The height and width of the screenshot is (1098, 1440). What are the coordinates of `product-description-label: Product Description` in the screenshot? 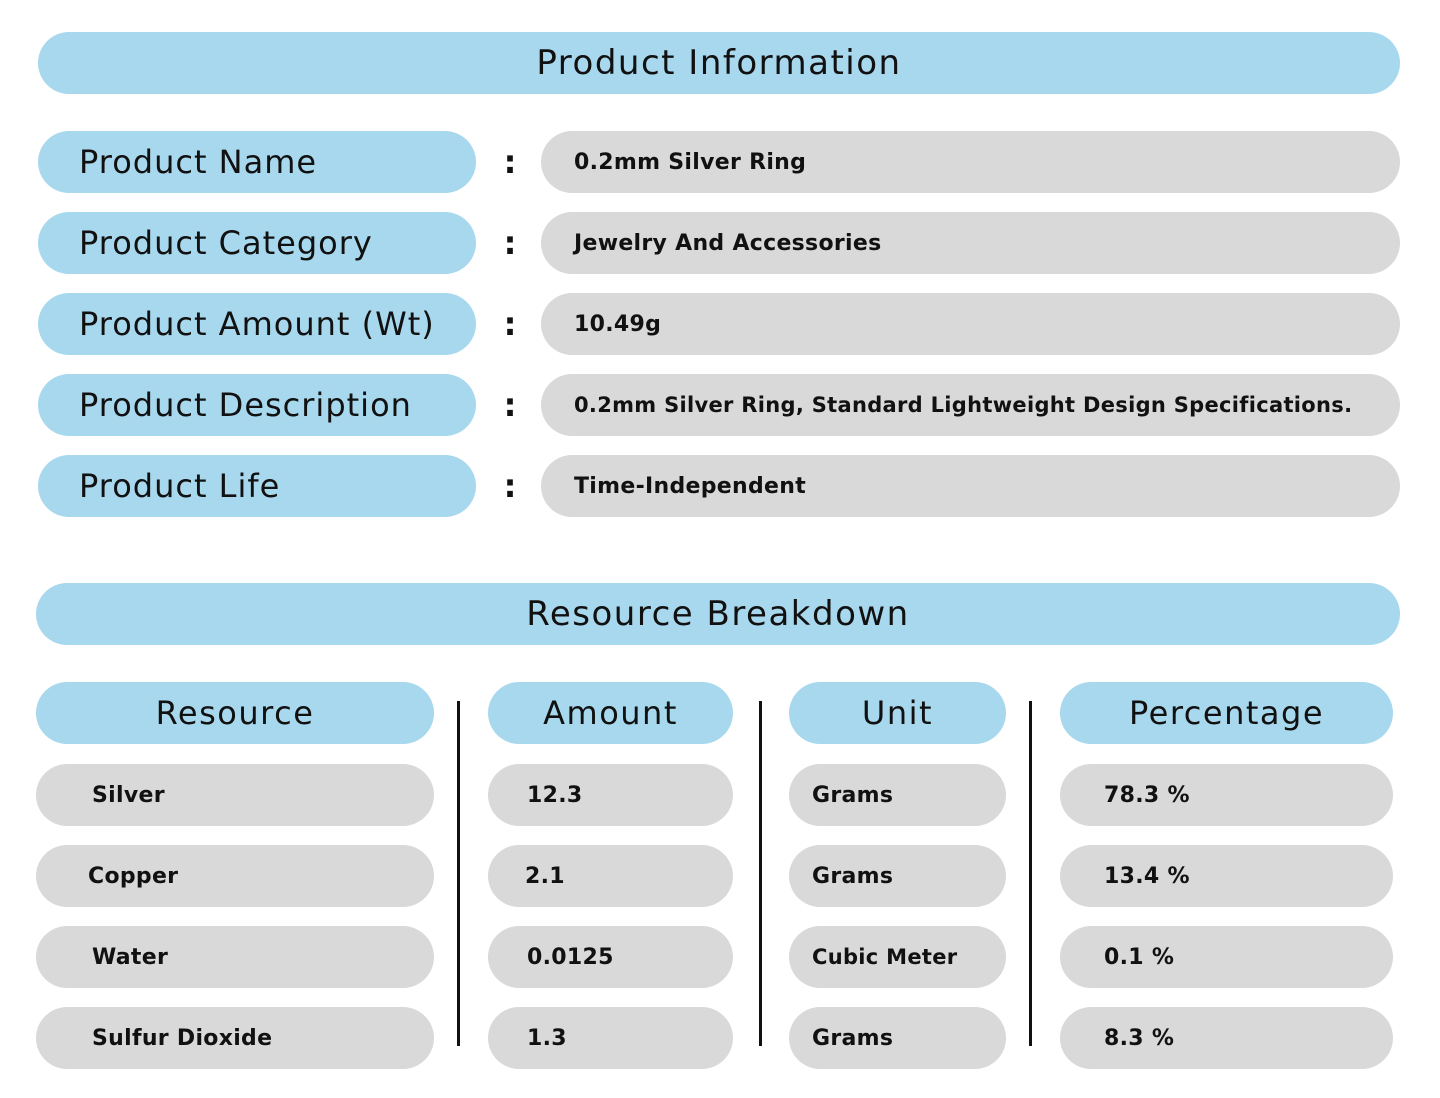 It's located at (257, 405).